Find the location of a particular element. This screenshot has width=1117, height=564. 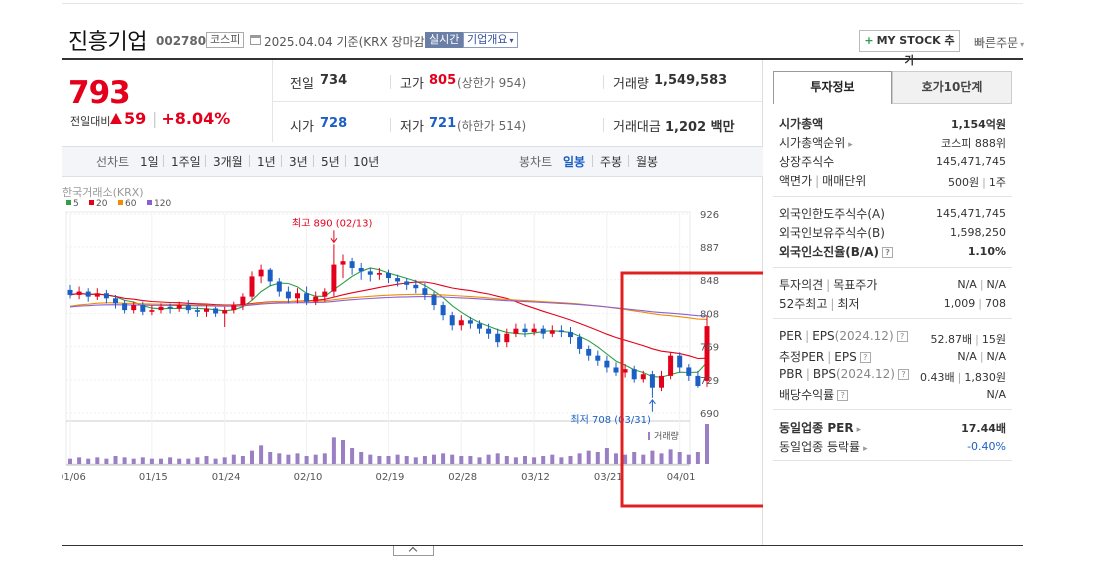

realtime-button: 실시간 is located at coordinates (444, 40).